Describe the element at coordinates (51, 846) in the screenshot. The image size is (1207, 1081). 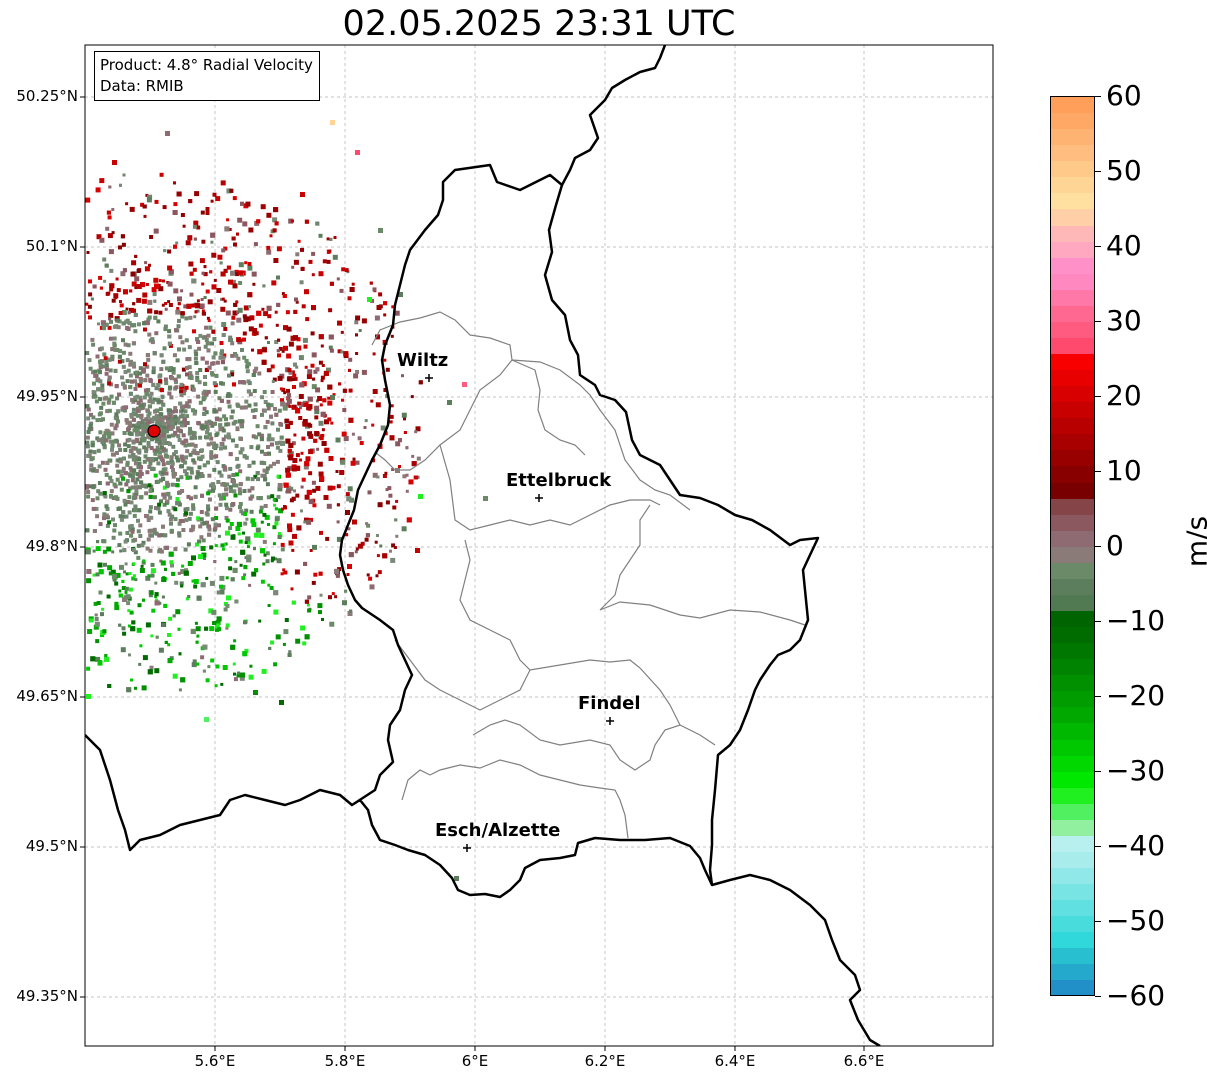
I see `lat-tick-label: 49.5°N` at that location.